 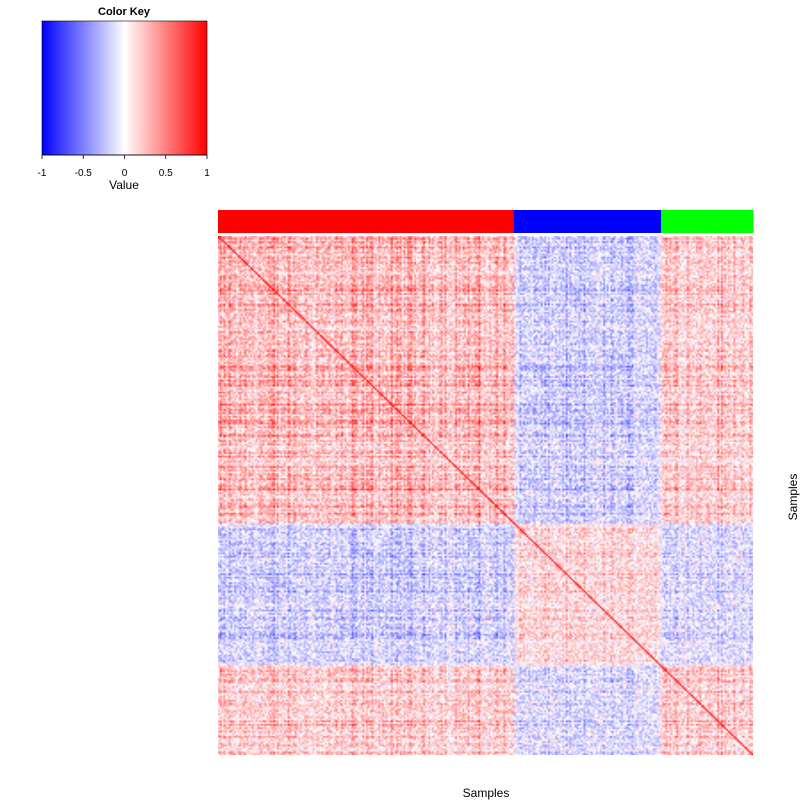 I want to click on color-key: Color Key -1 -0.5 0 0.5 1 Value, so click(x=124, y=99).